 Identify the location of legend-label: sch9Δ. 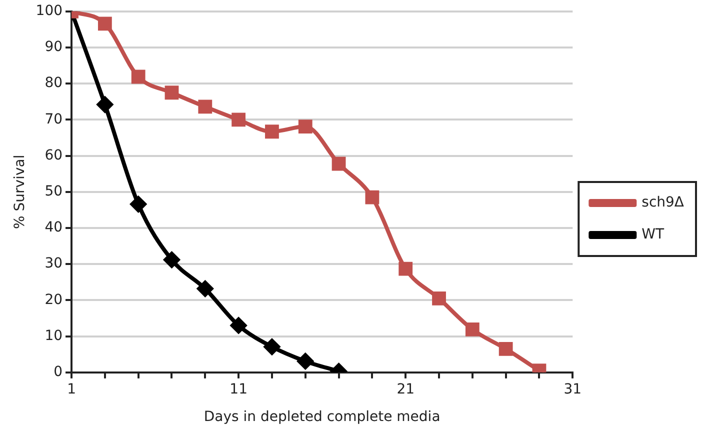
(663, 202).